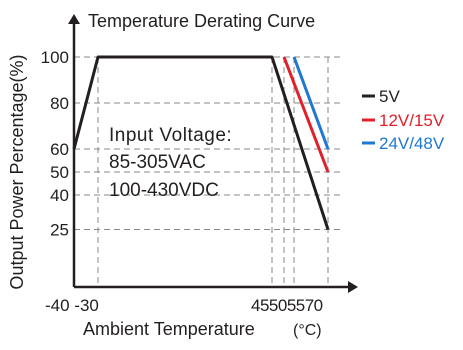 This screenshot has height=350, width=463. I want to click on y-tick-label: 25, so click(59, 230).